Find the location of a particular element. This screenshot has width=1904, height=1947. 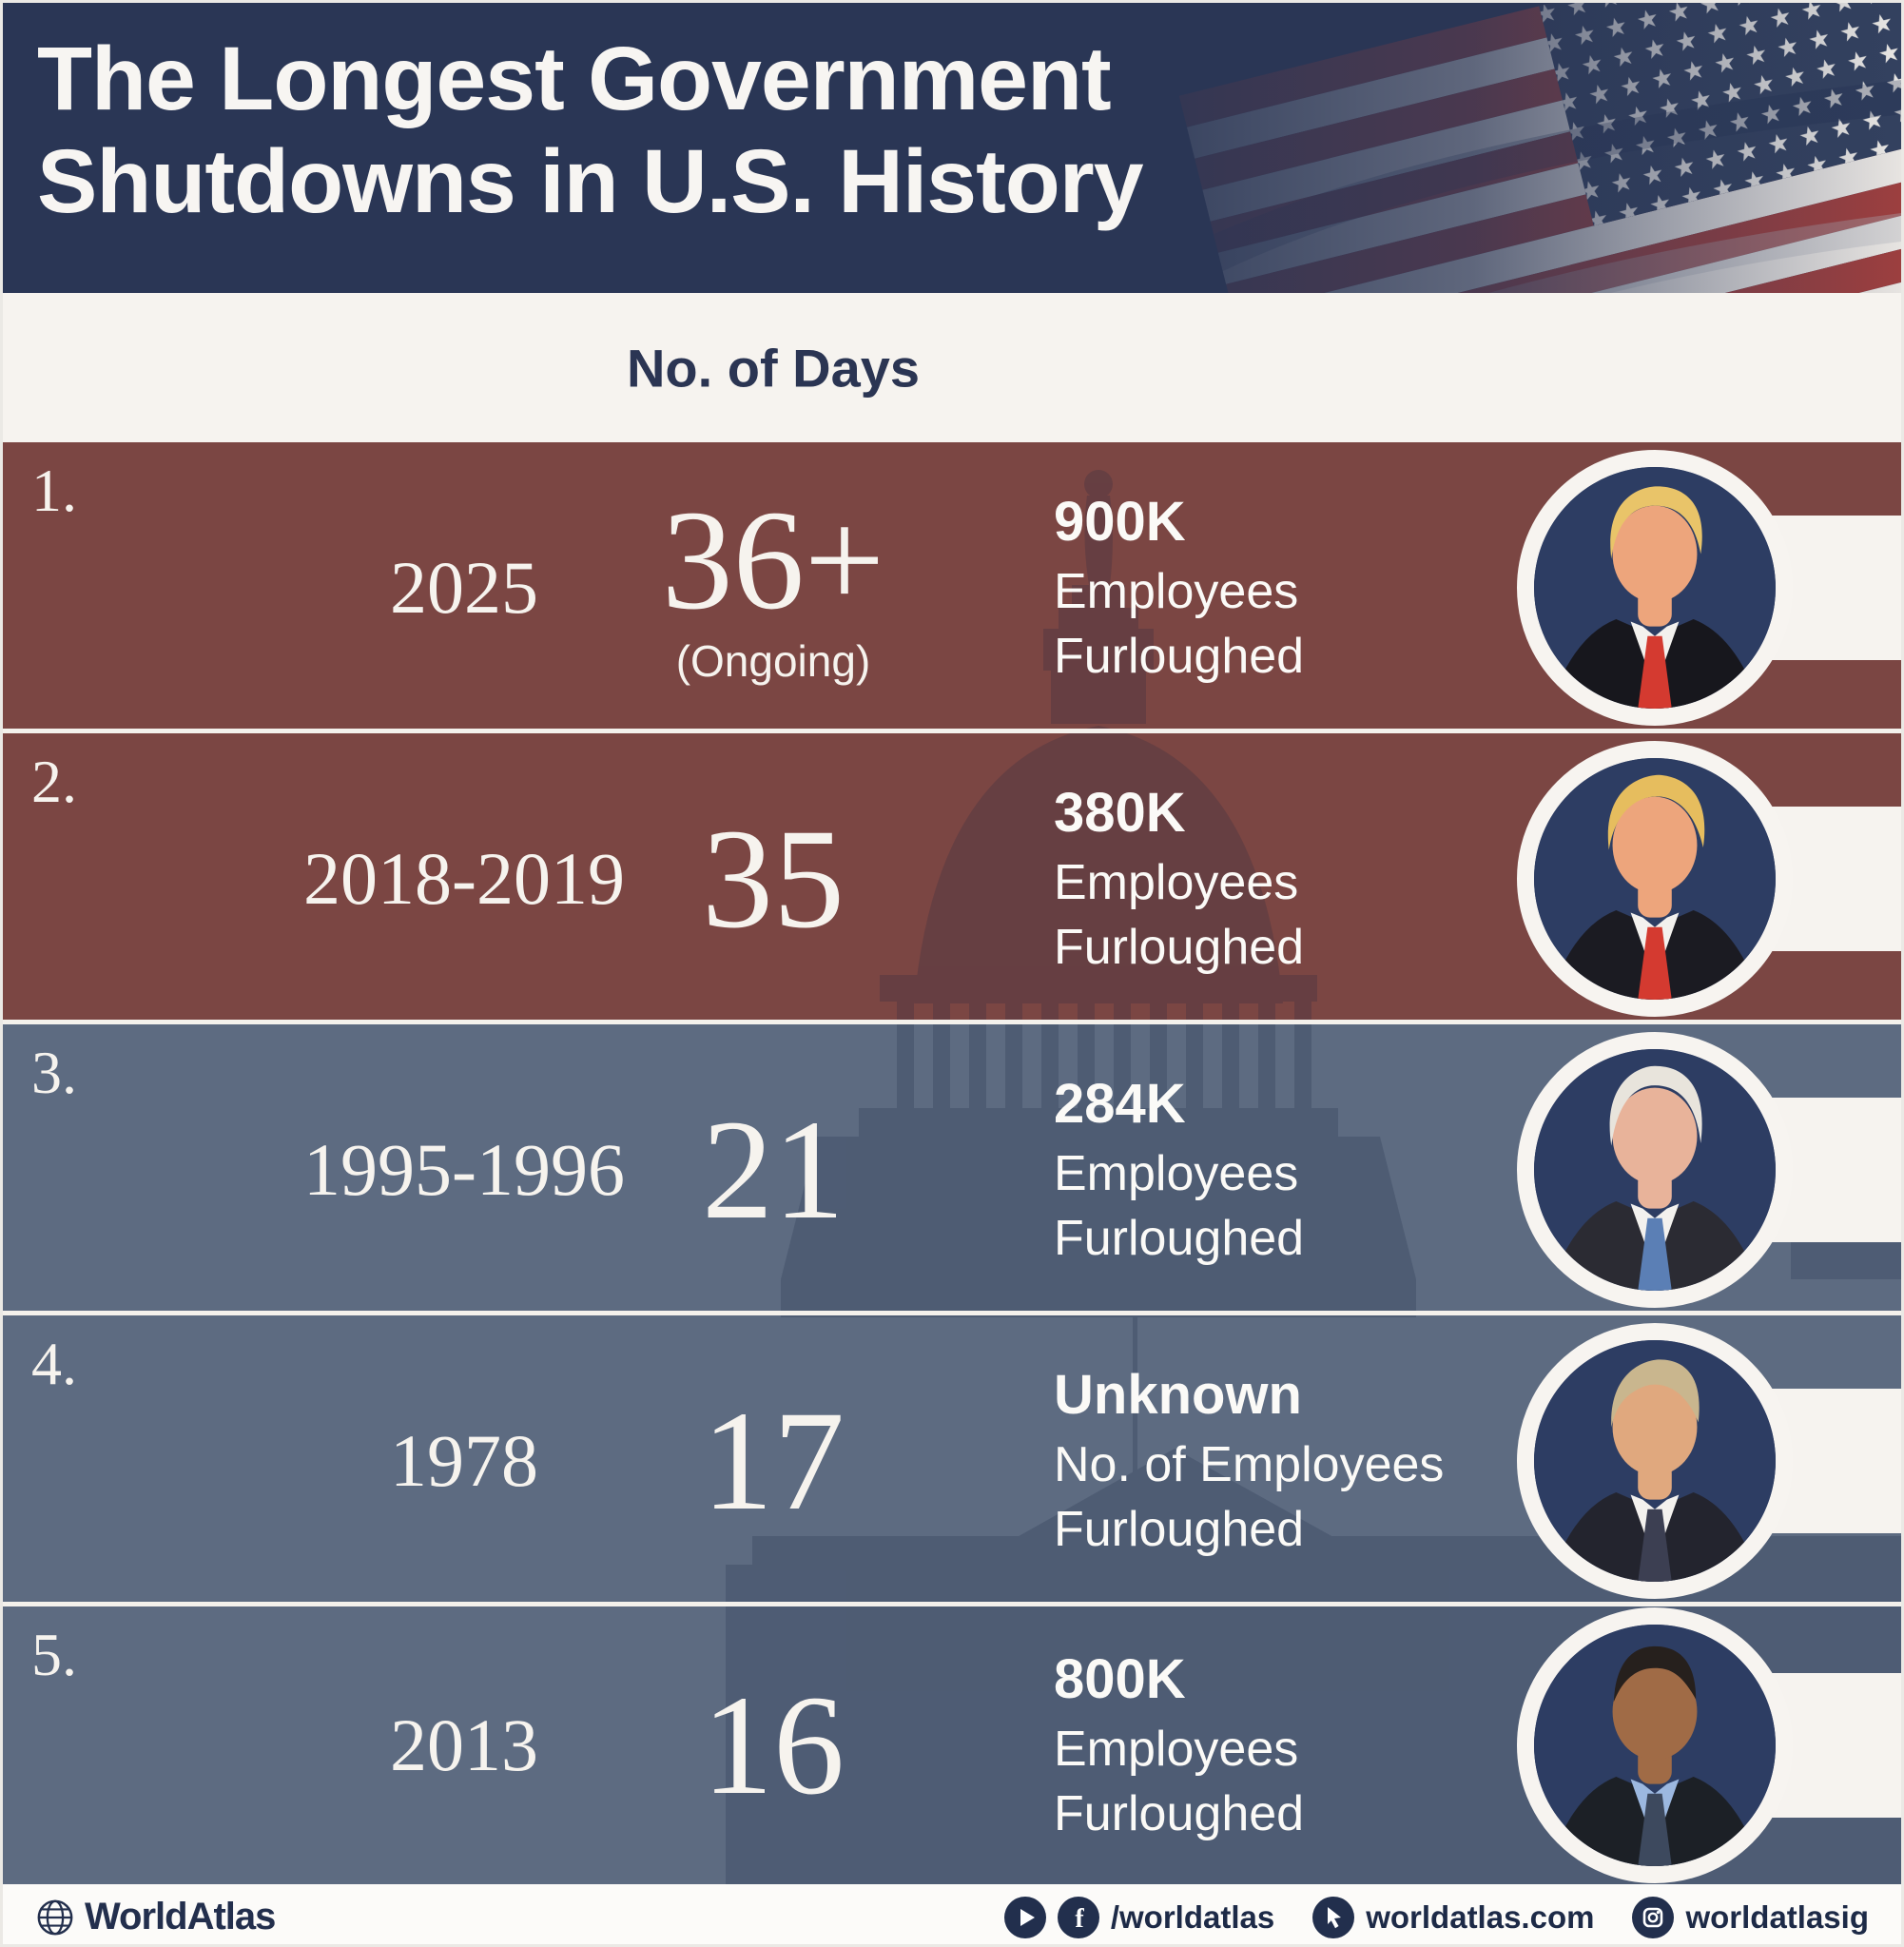

footer: WorldAtlas f /worldatlas worldatla is located at coordinates (952, 1914).